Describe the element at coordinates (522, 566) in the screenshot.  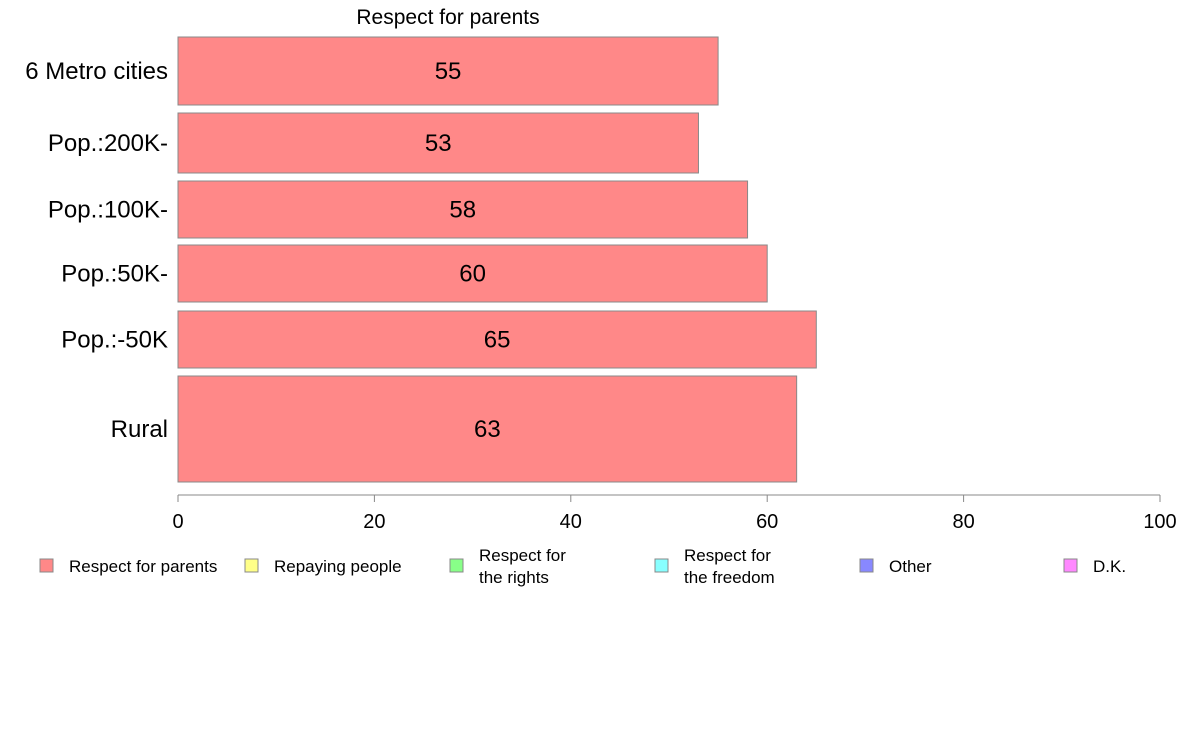
I see `legend-label: Respect for the rights` at that location.